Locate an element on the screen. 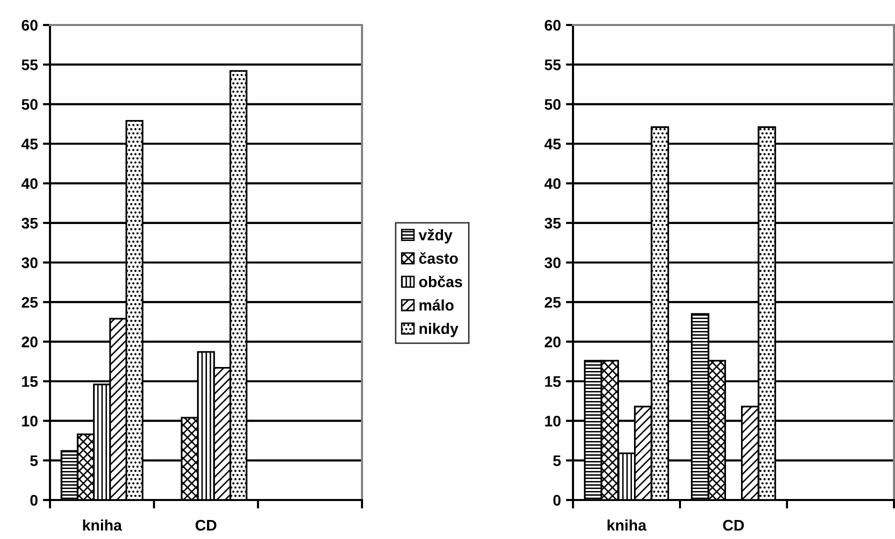  legend-label: vždy is located at coordinates (435, 236).